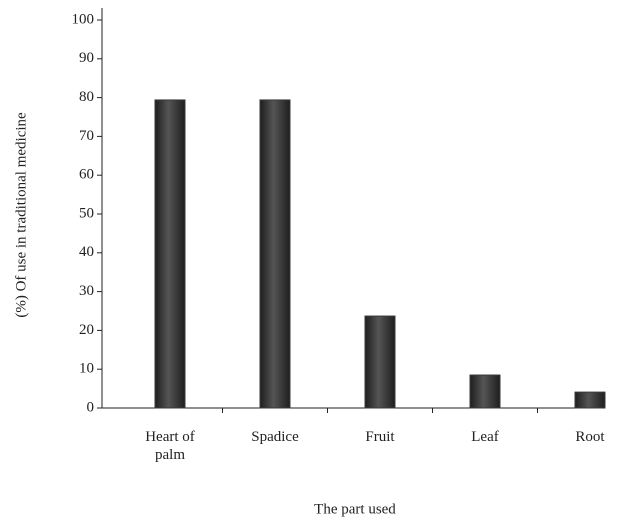 This screenshot has width=618, height=521. Describe the element at coordinates (275, 437) in the screenshot. I see `x-tick-label: Spadice` at that location.